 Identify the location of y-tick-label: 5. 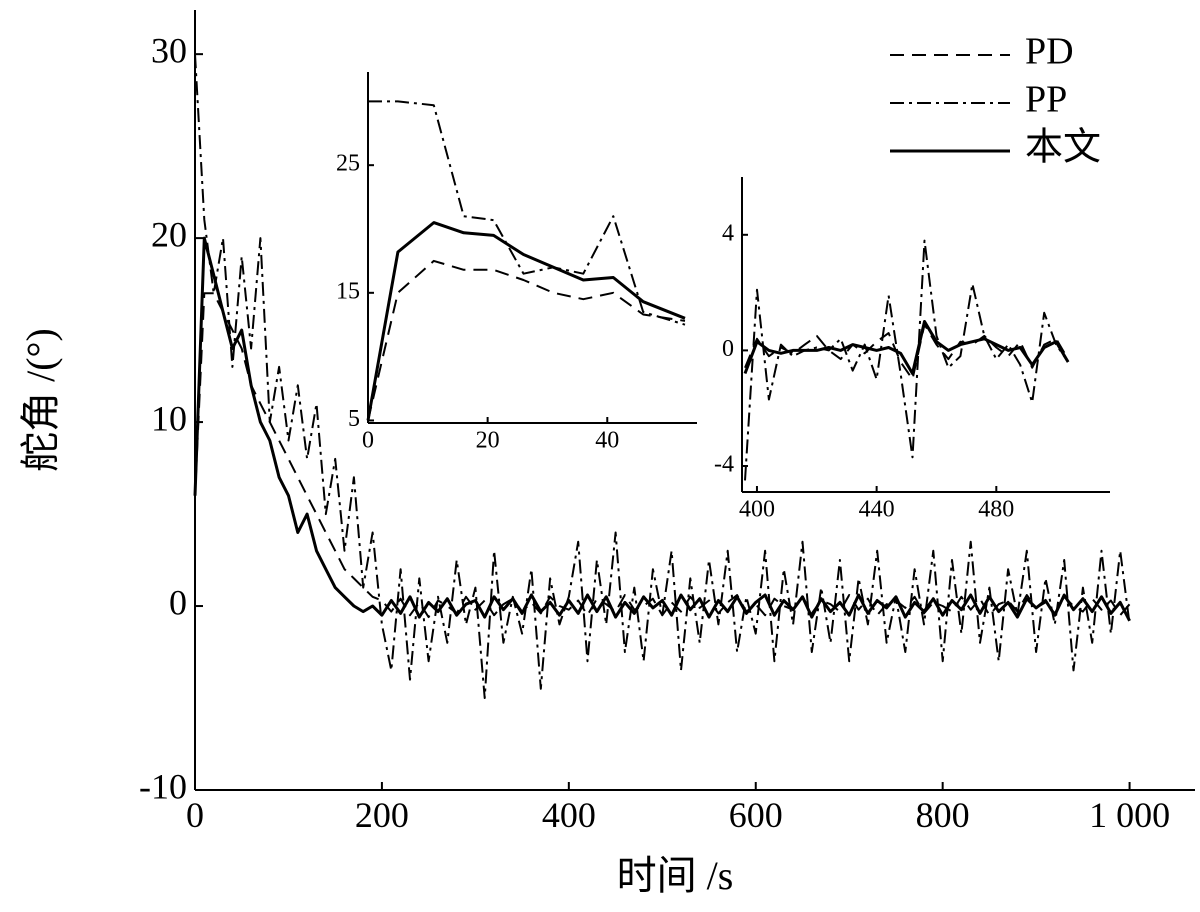
(354, 419).